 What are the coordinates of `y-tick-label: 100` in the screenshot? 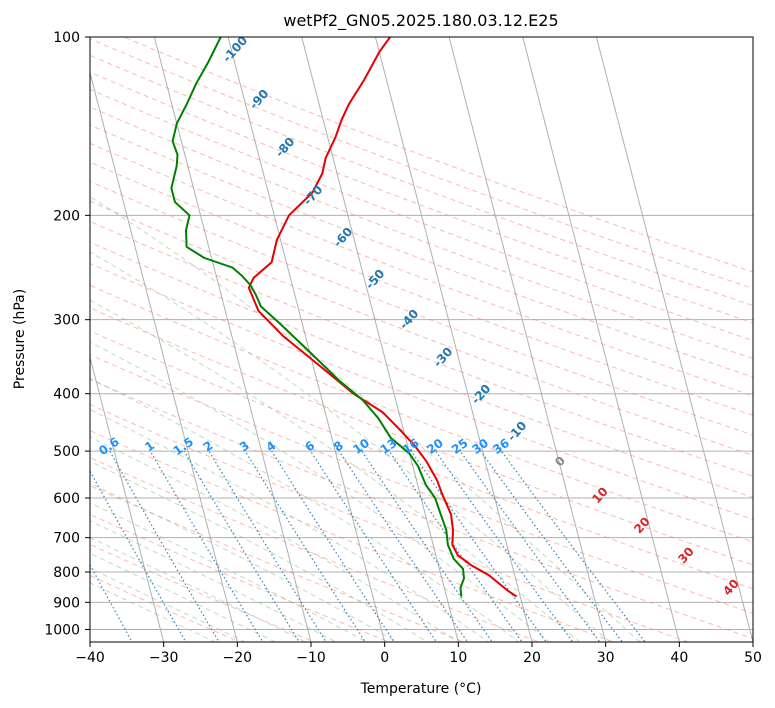 It's located at (66, 38).